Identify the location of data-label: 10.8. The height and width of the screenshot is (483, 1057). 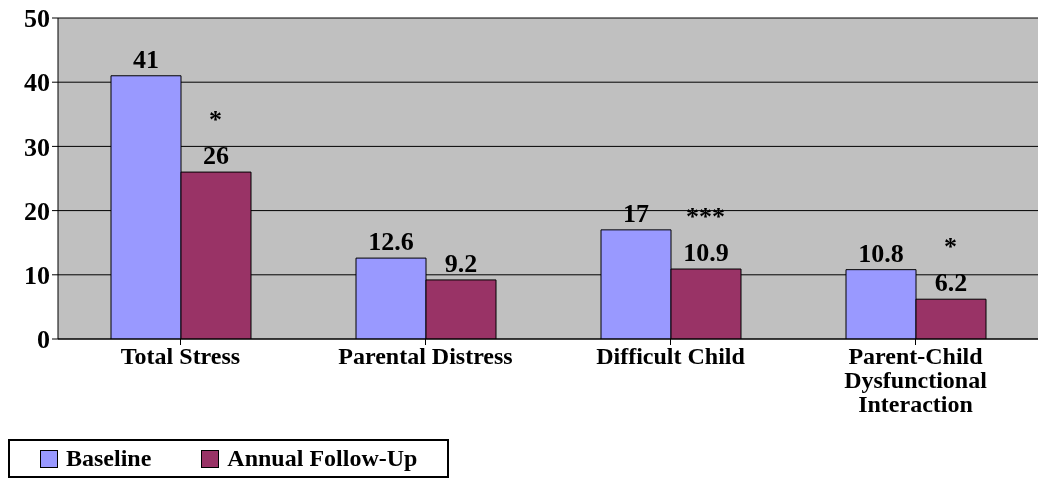
(881, 253).